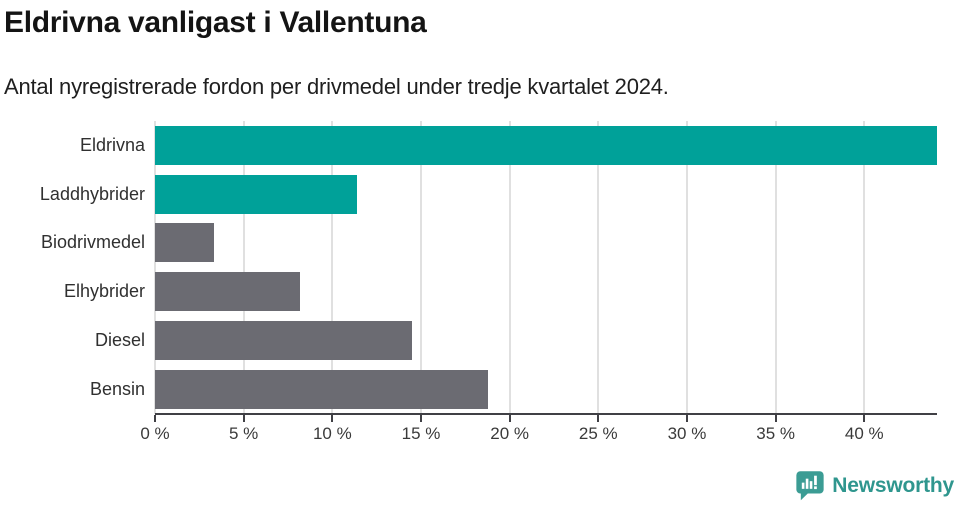 The height and width of the screenshot is (505, 960). Describe the element at coordinates (516, 340) in the screenshot. I see `bar-row: Diesel` at that location.